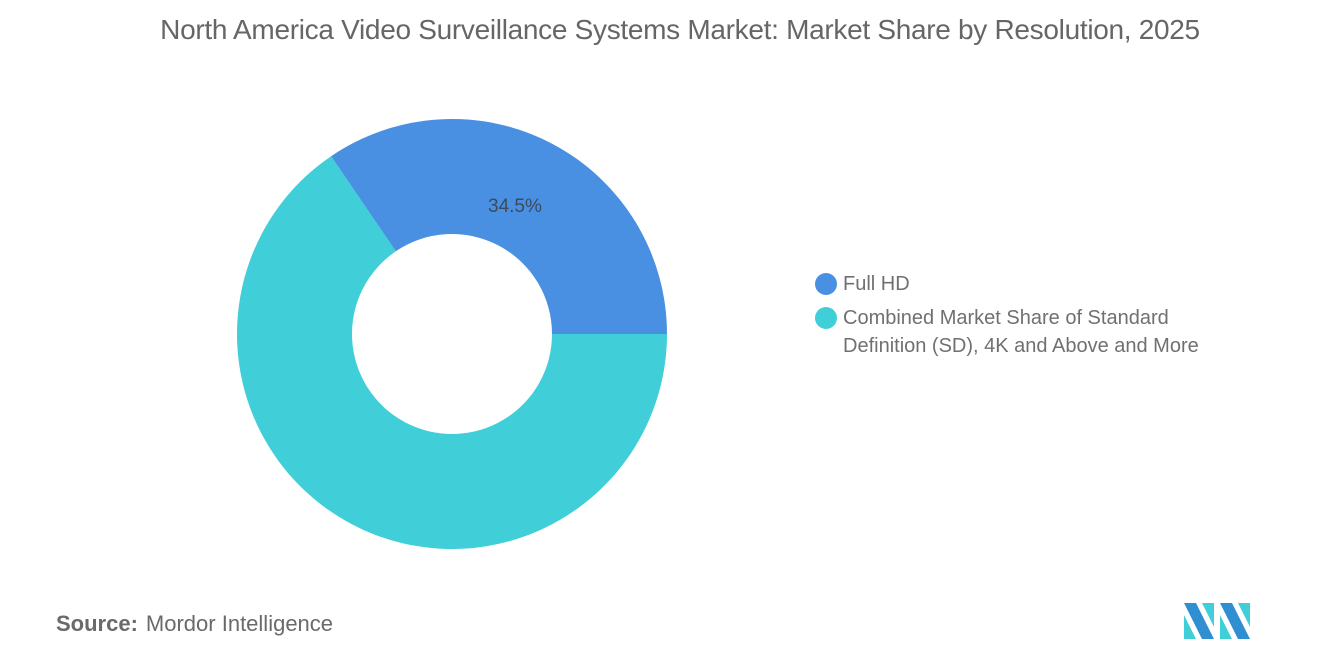  Describe the element at coordinates (97, 623) in the screenshot. I see `source-label: Source:` at that location.